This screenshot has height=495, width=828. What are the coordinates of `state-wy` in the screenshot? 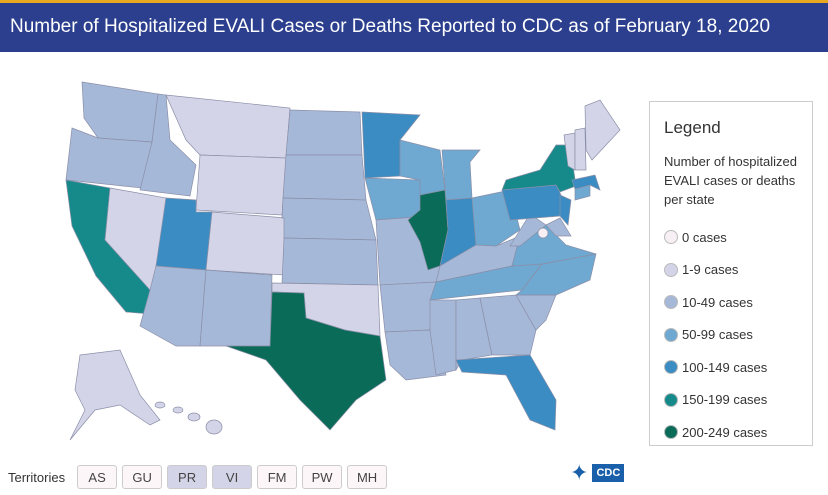 It's located at (241, 185).